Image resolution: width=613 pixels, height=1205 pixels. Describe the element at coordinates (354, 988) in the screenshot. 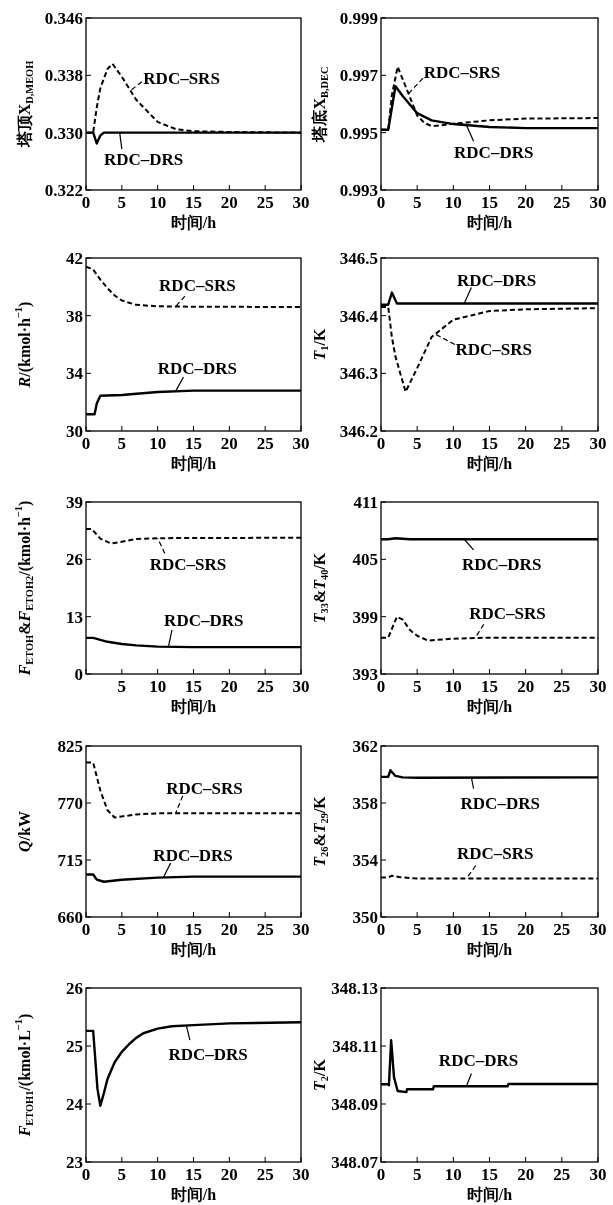

I see `y-tick-label: 348.13` at that location.